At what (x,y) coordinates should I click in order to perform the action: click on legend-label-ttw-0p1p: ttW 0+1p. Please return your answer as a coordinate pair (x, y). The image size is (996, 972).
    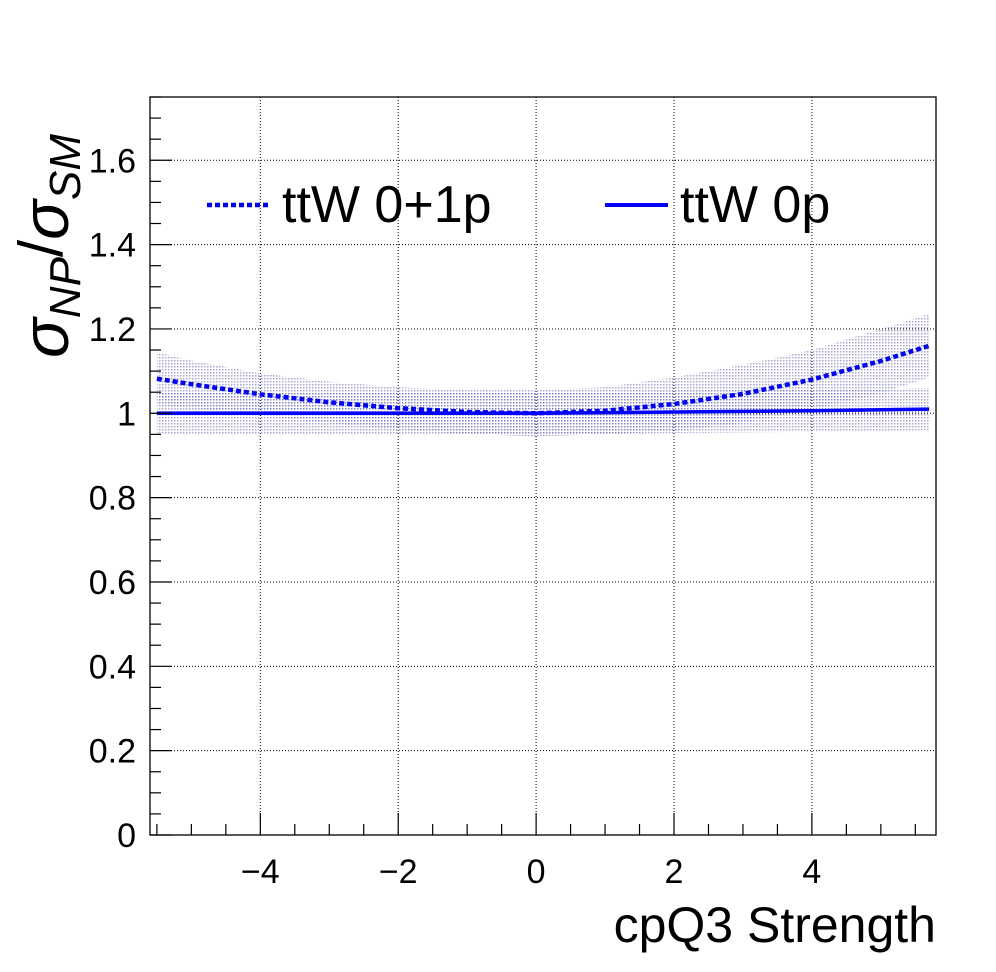
    Looking at the image, I should click on (387, 205).